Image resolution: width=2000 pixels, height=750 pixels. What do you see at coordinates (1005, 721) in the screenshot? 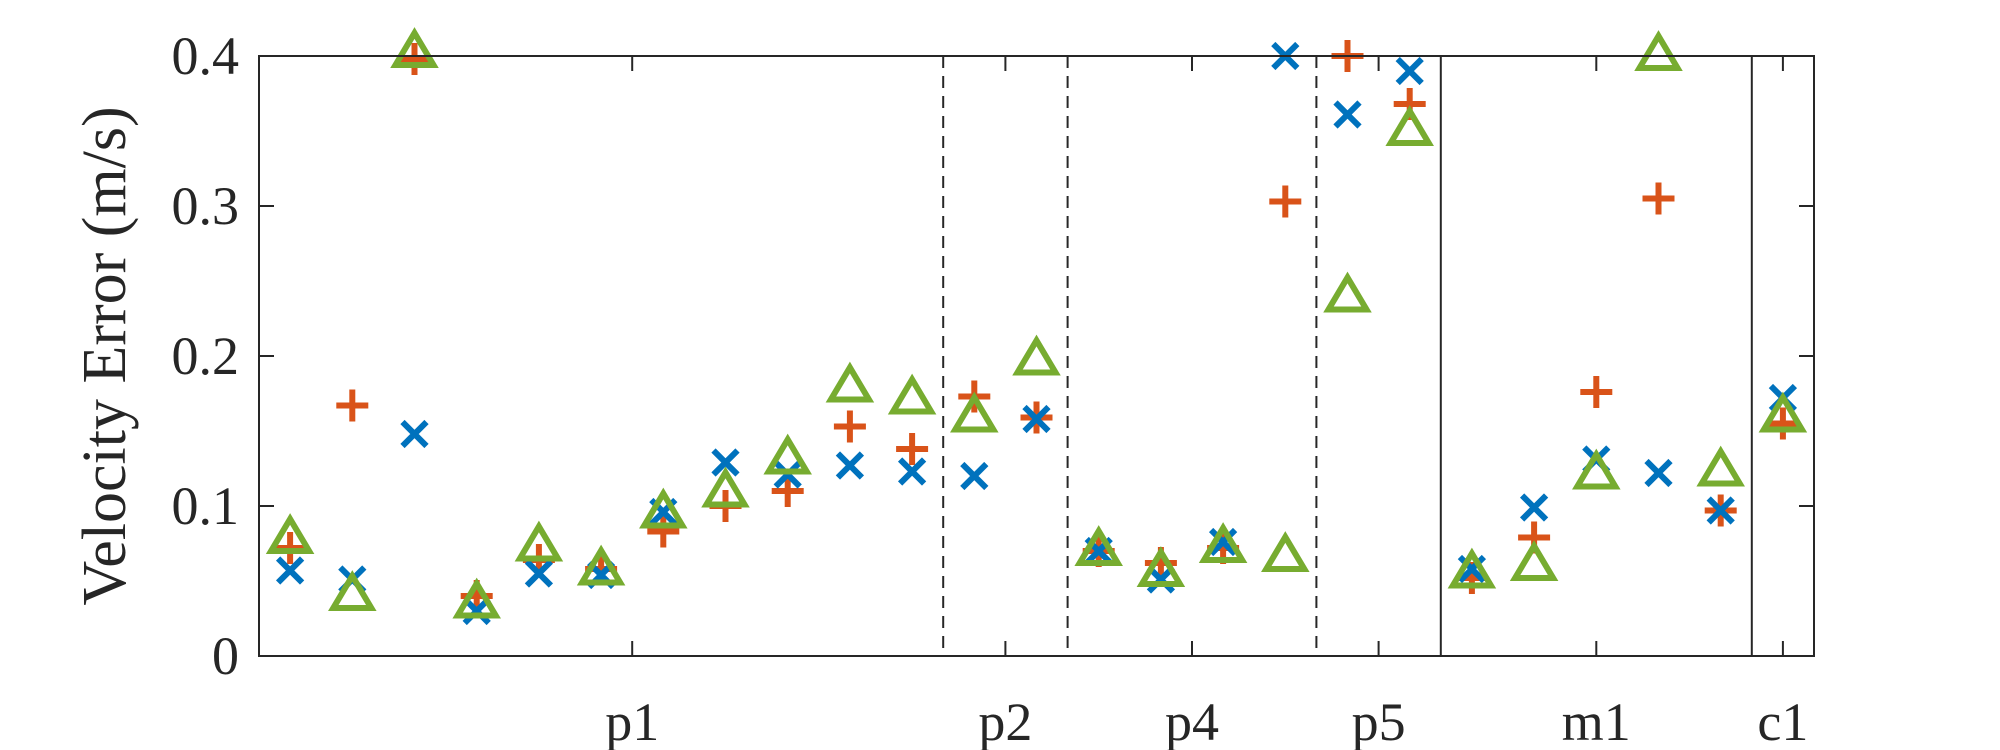
I see `x-group-label-p2: p2` at bounding box center [1005, 721].